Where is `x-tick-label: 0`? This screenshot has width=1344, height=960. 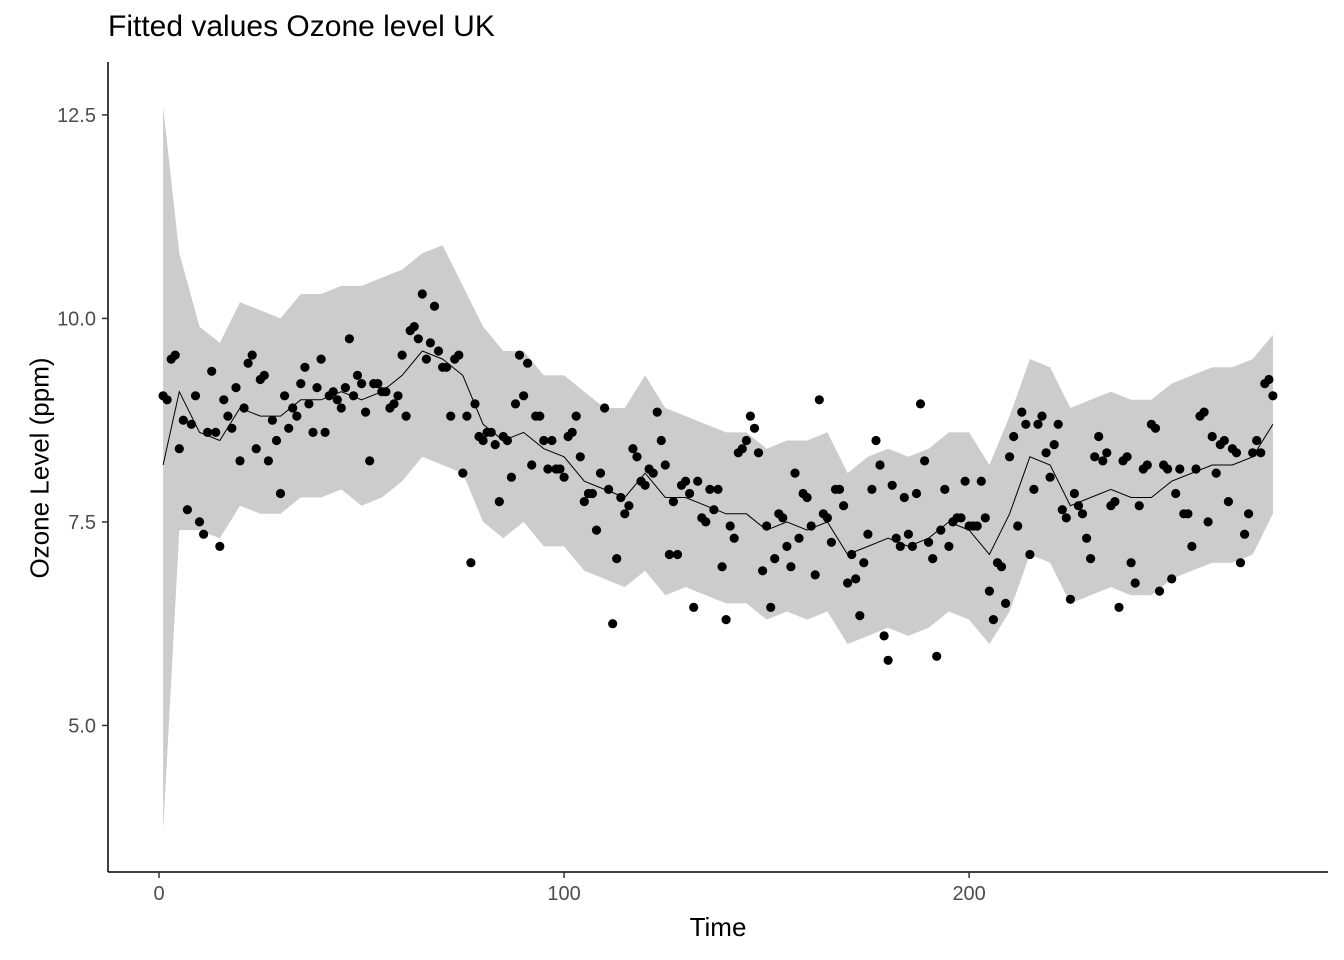
x-tick-label: 0 is located at coordinates (158, 894).